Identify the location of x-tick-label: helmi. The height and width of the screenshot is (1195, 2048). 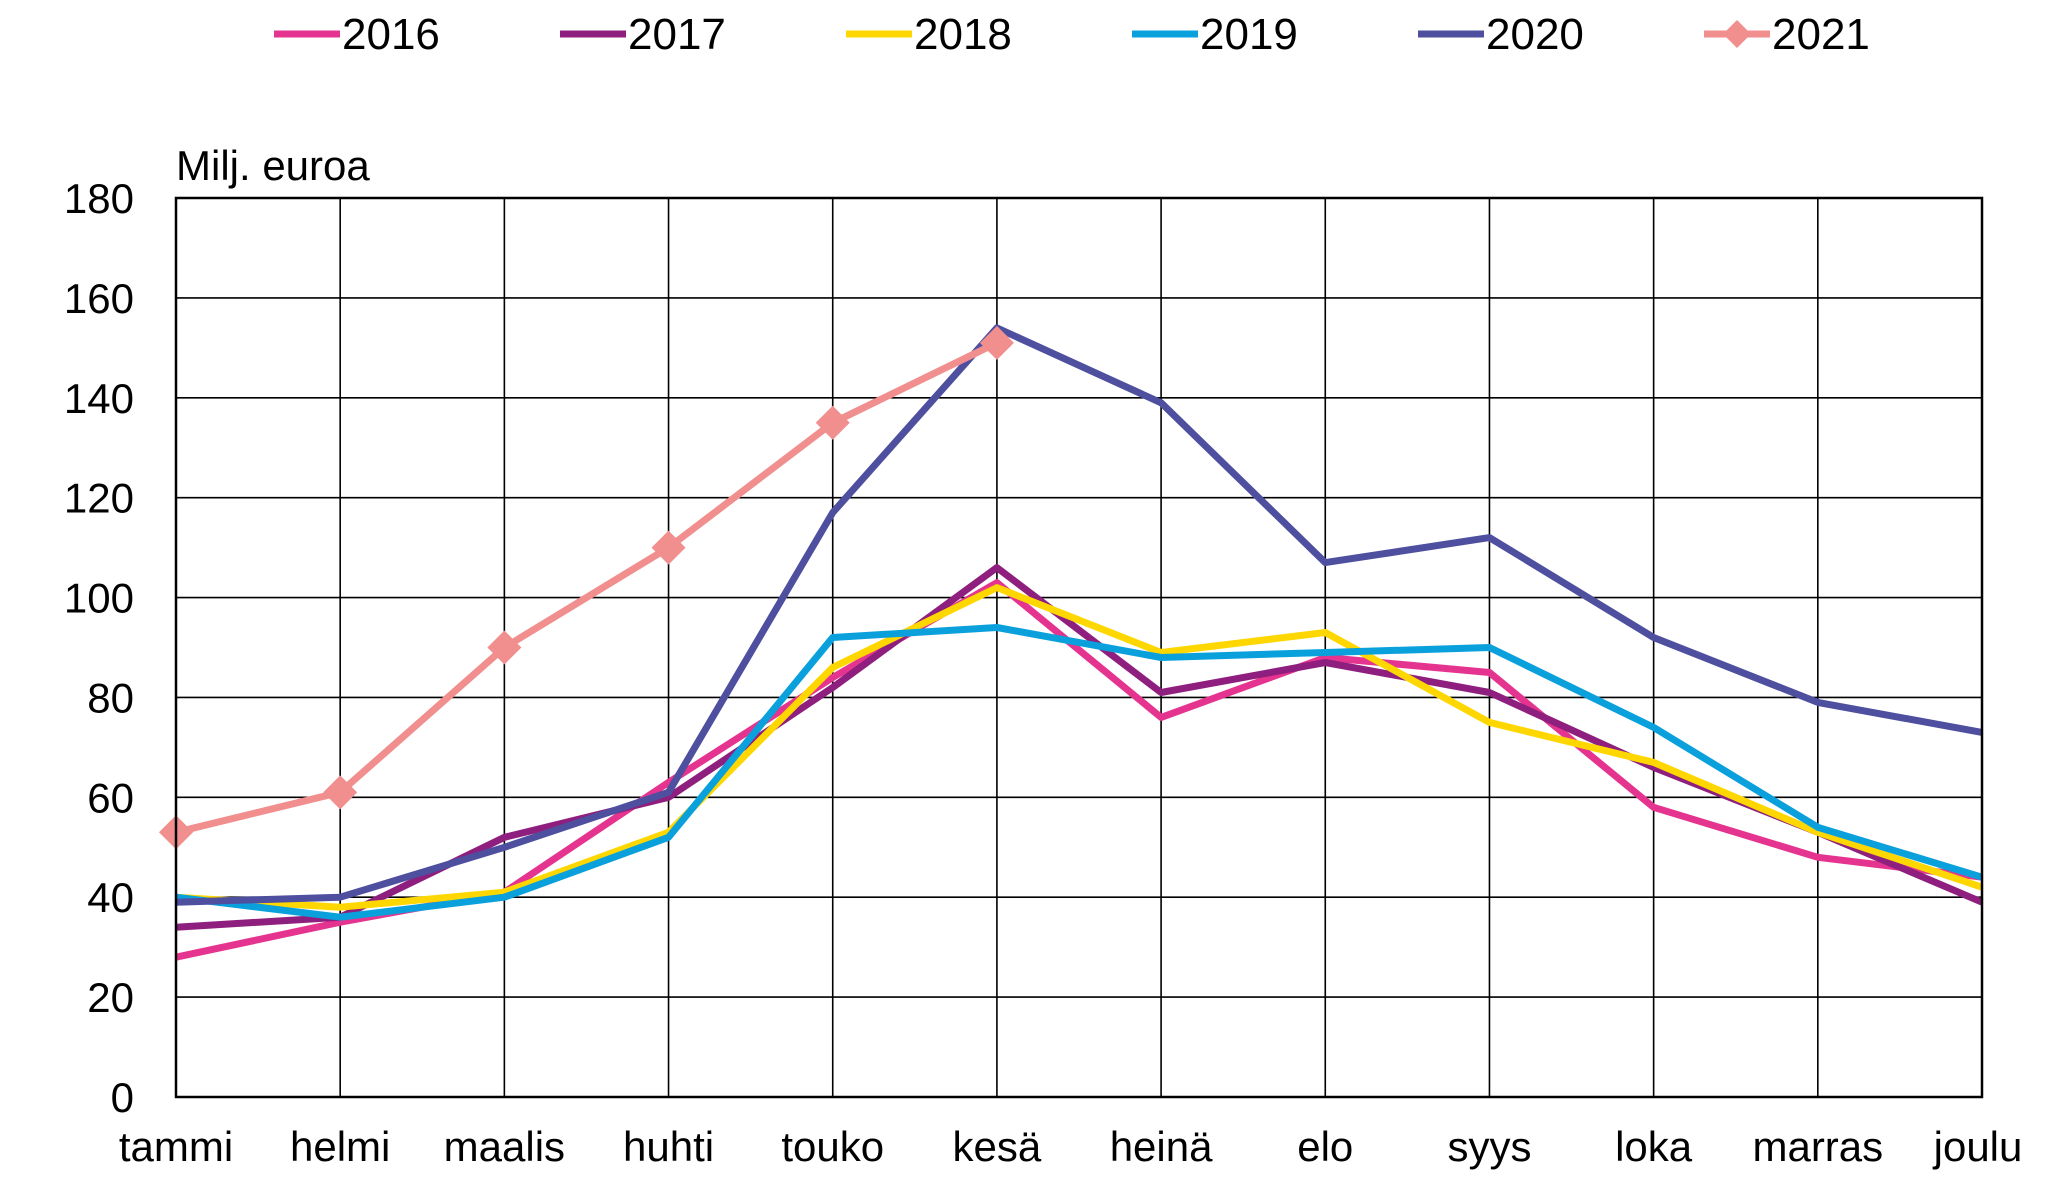
(340, 1146).